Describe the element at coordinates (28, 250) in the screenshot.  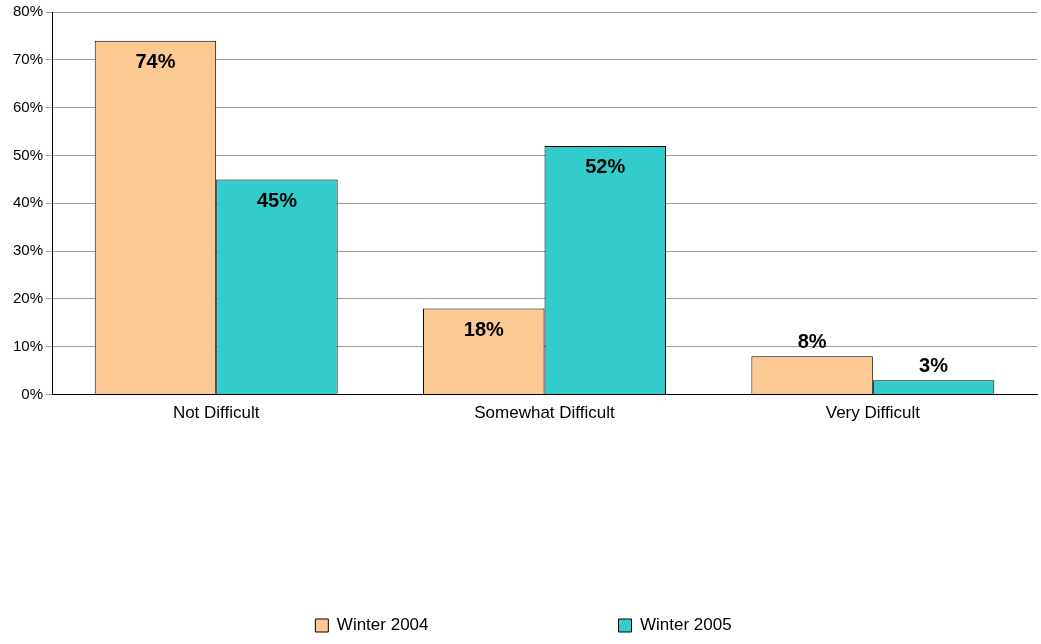
I see `y-tick-label: 30%` at that location.